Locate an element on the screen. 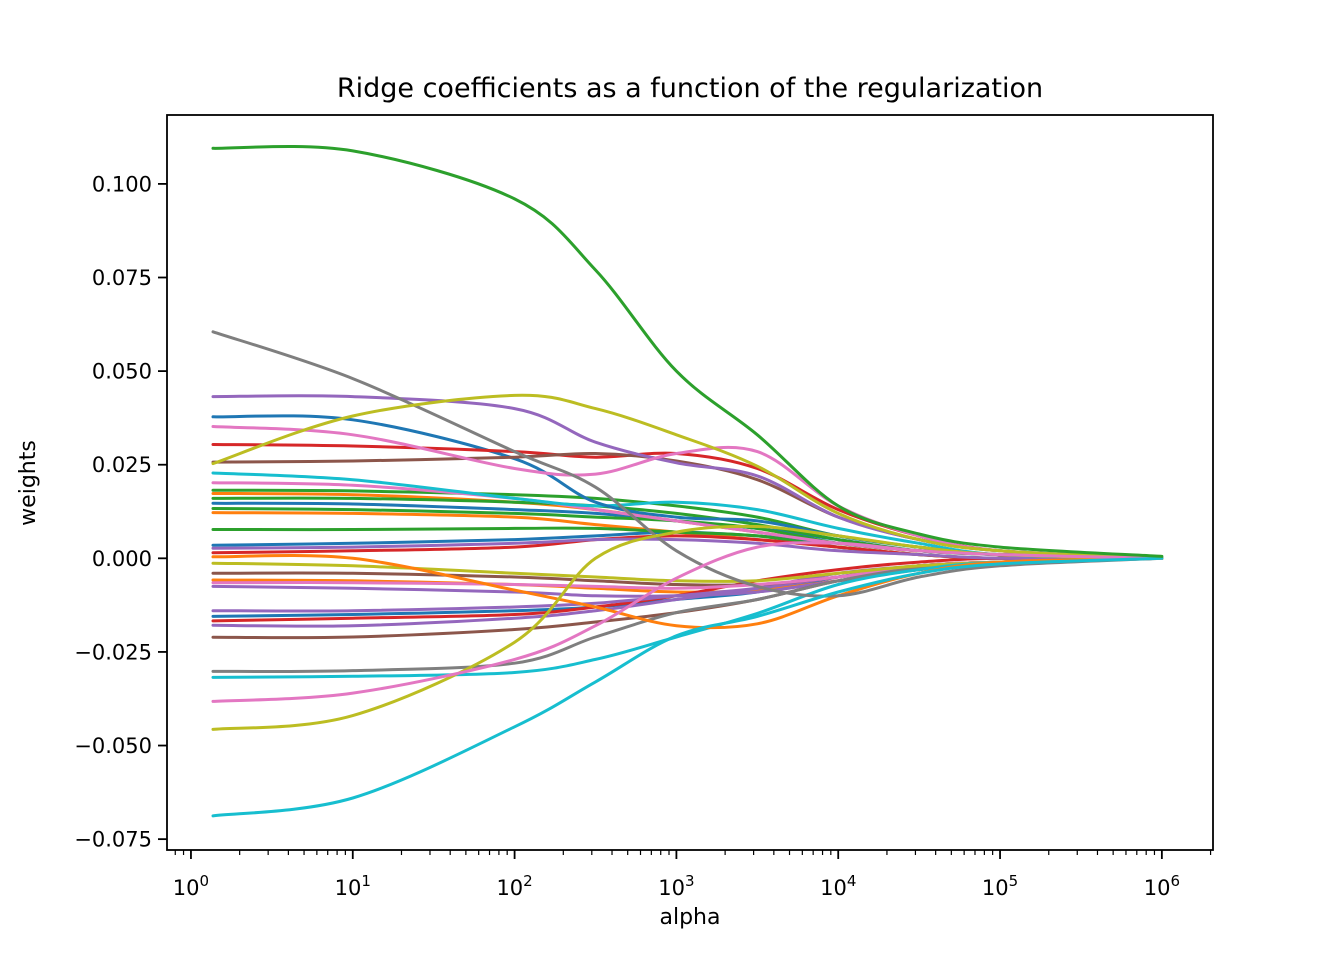 The image size is (1344, 960). y-tick-label: 0.050 is located at coordinates (122, 372).